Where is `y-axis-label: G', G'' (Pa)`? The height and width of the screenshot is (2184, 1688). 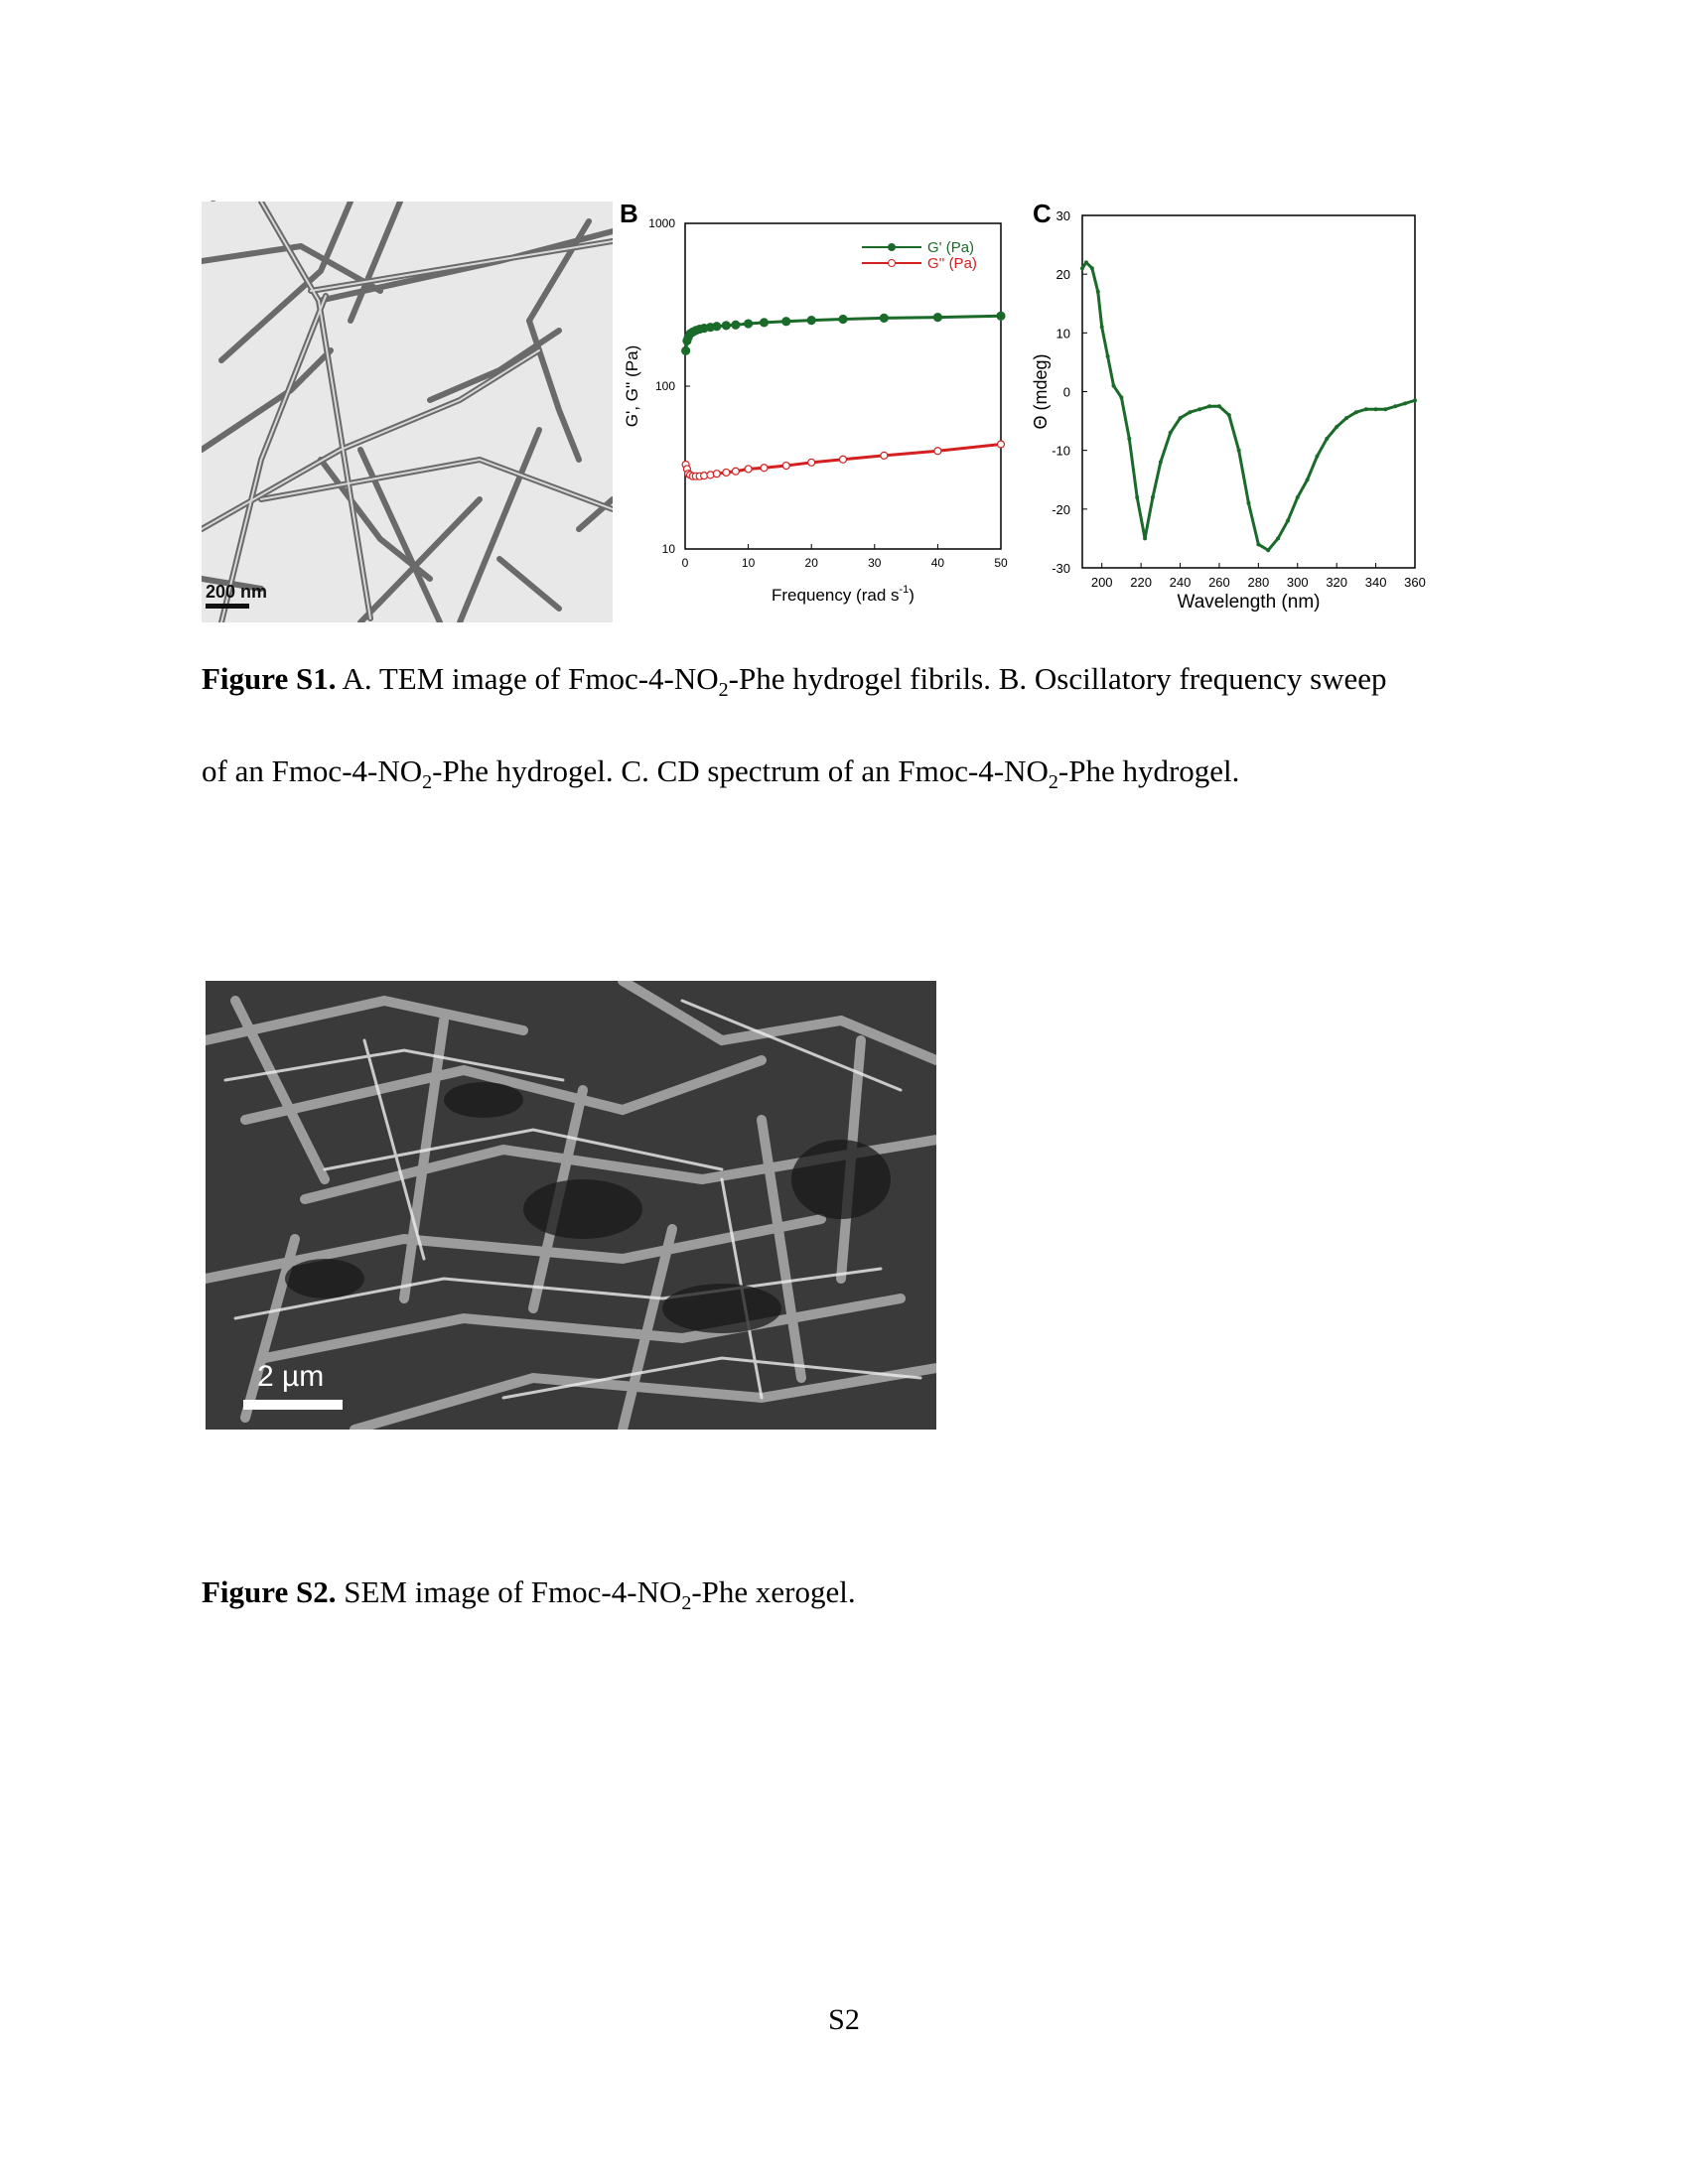 y-axis-label: G', G'' (Pa) is located at coordinates (632, 386).